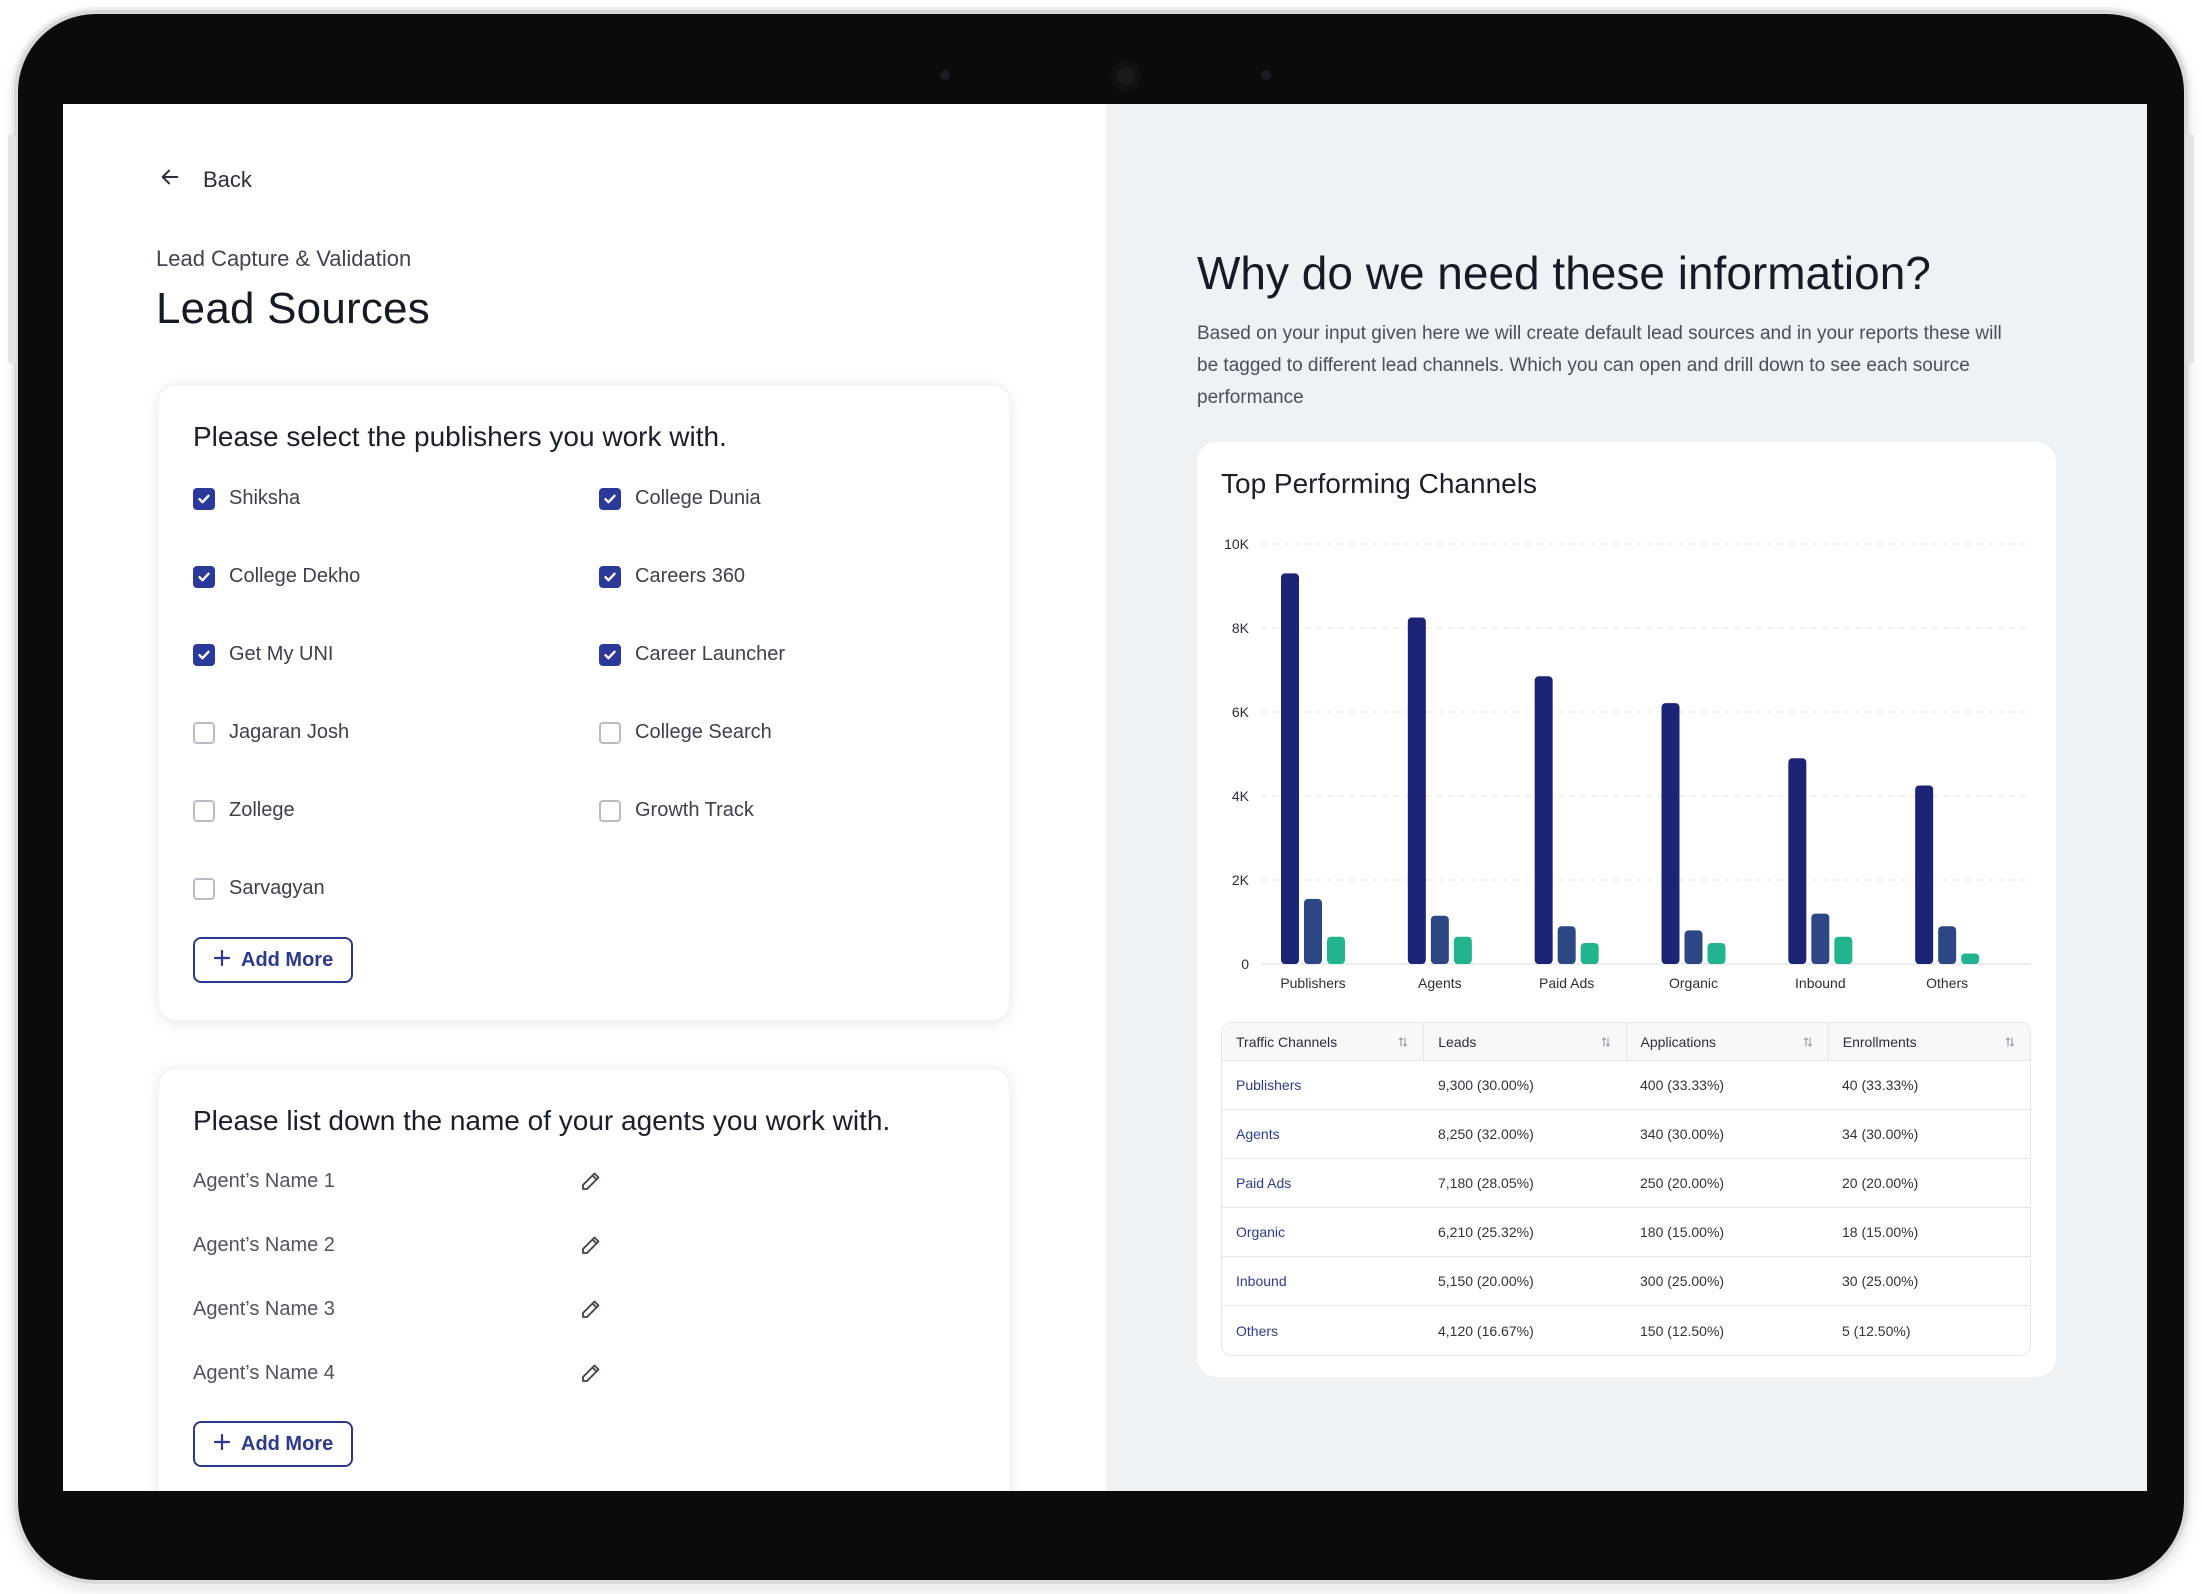  Describe the element at coordinates (1312, 983) in the screenshot. I see `x-tick-label: Publishers` at that location.